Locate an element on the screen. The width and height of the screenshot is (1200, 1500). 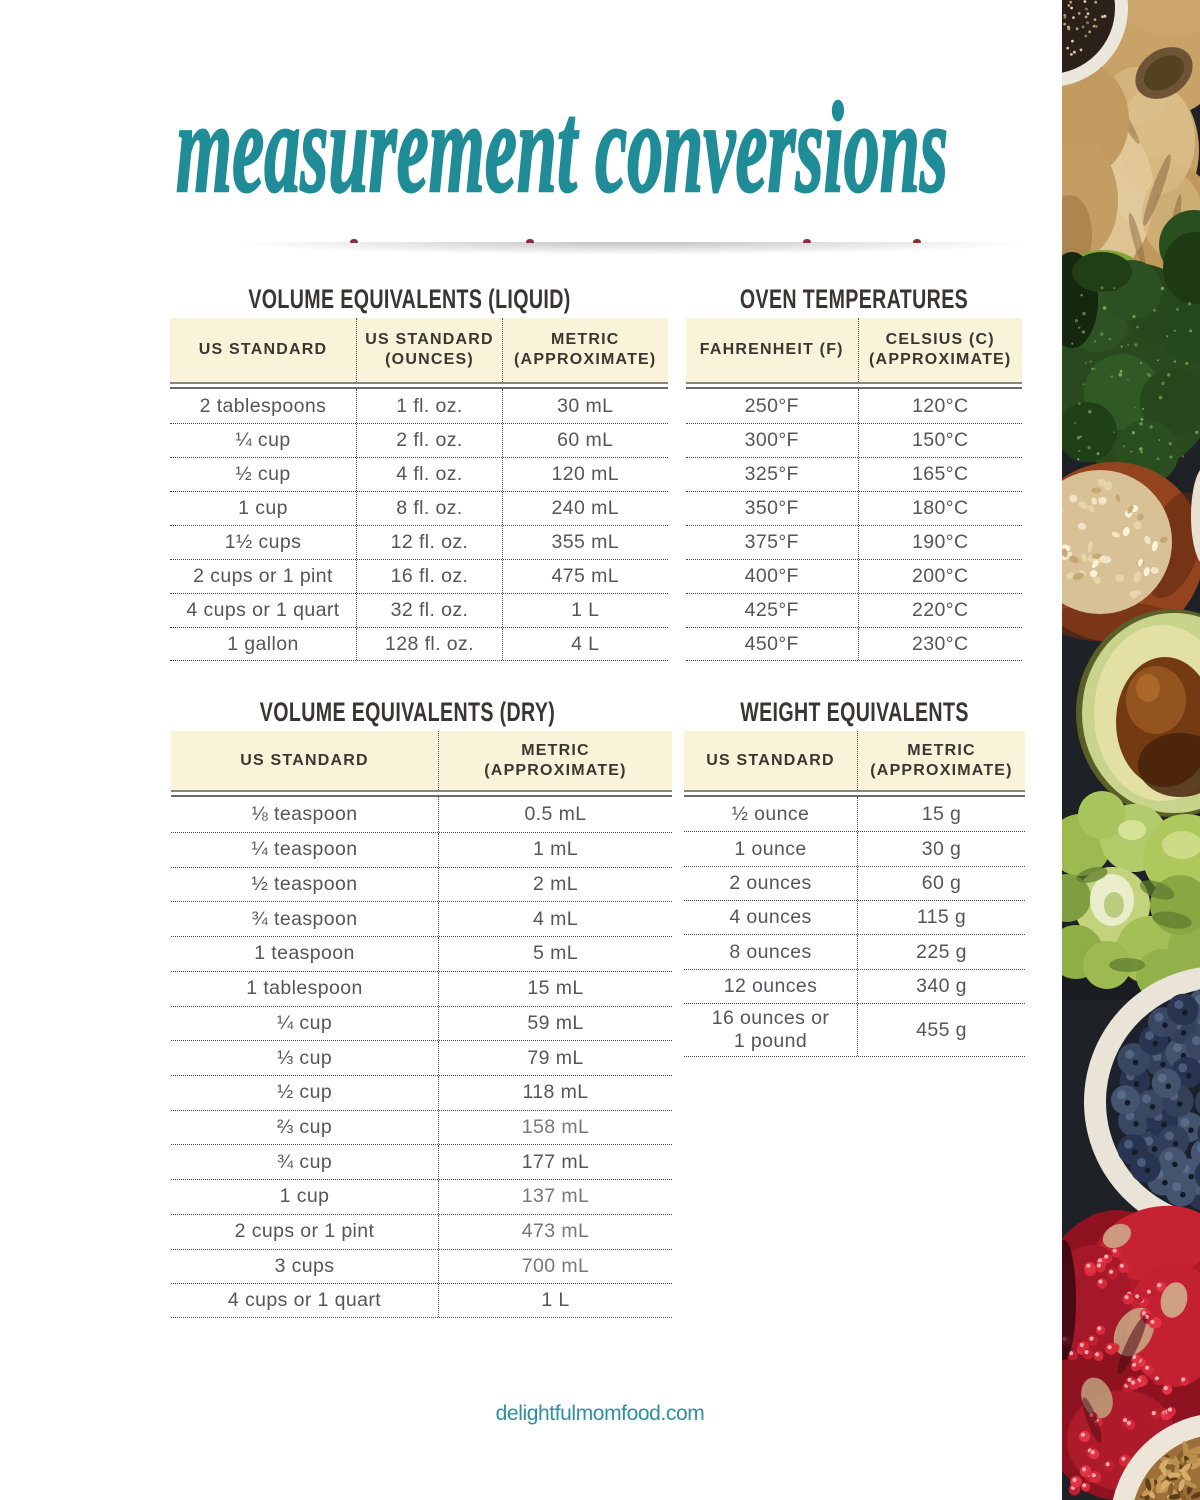
svg-text: measurement conversions is located at coordinates (562, 148).